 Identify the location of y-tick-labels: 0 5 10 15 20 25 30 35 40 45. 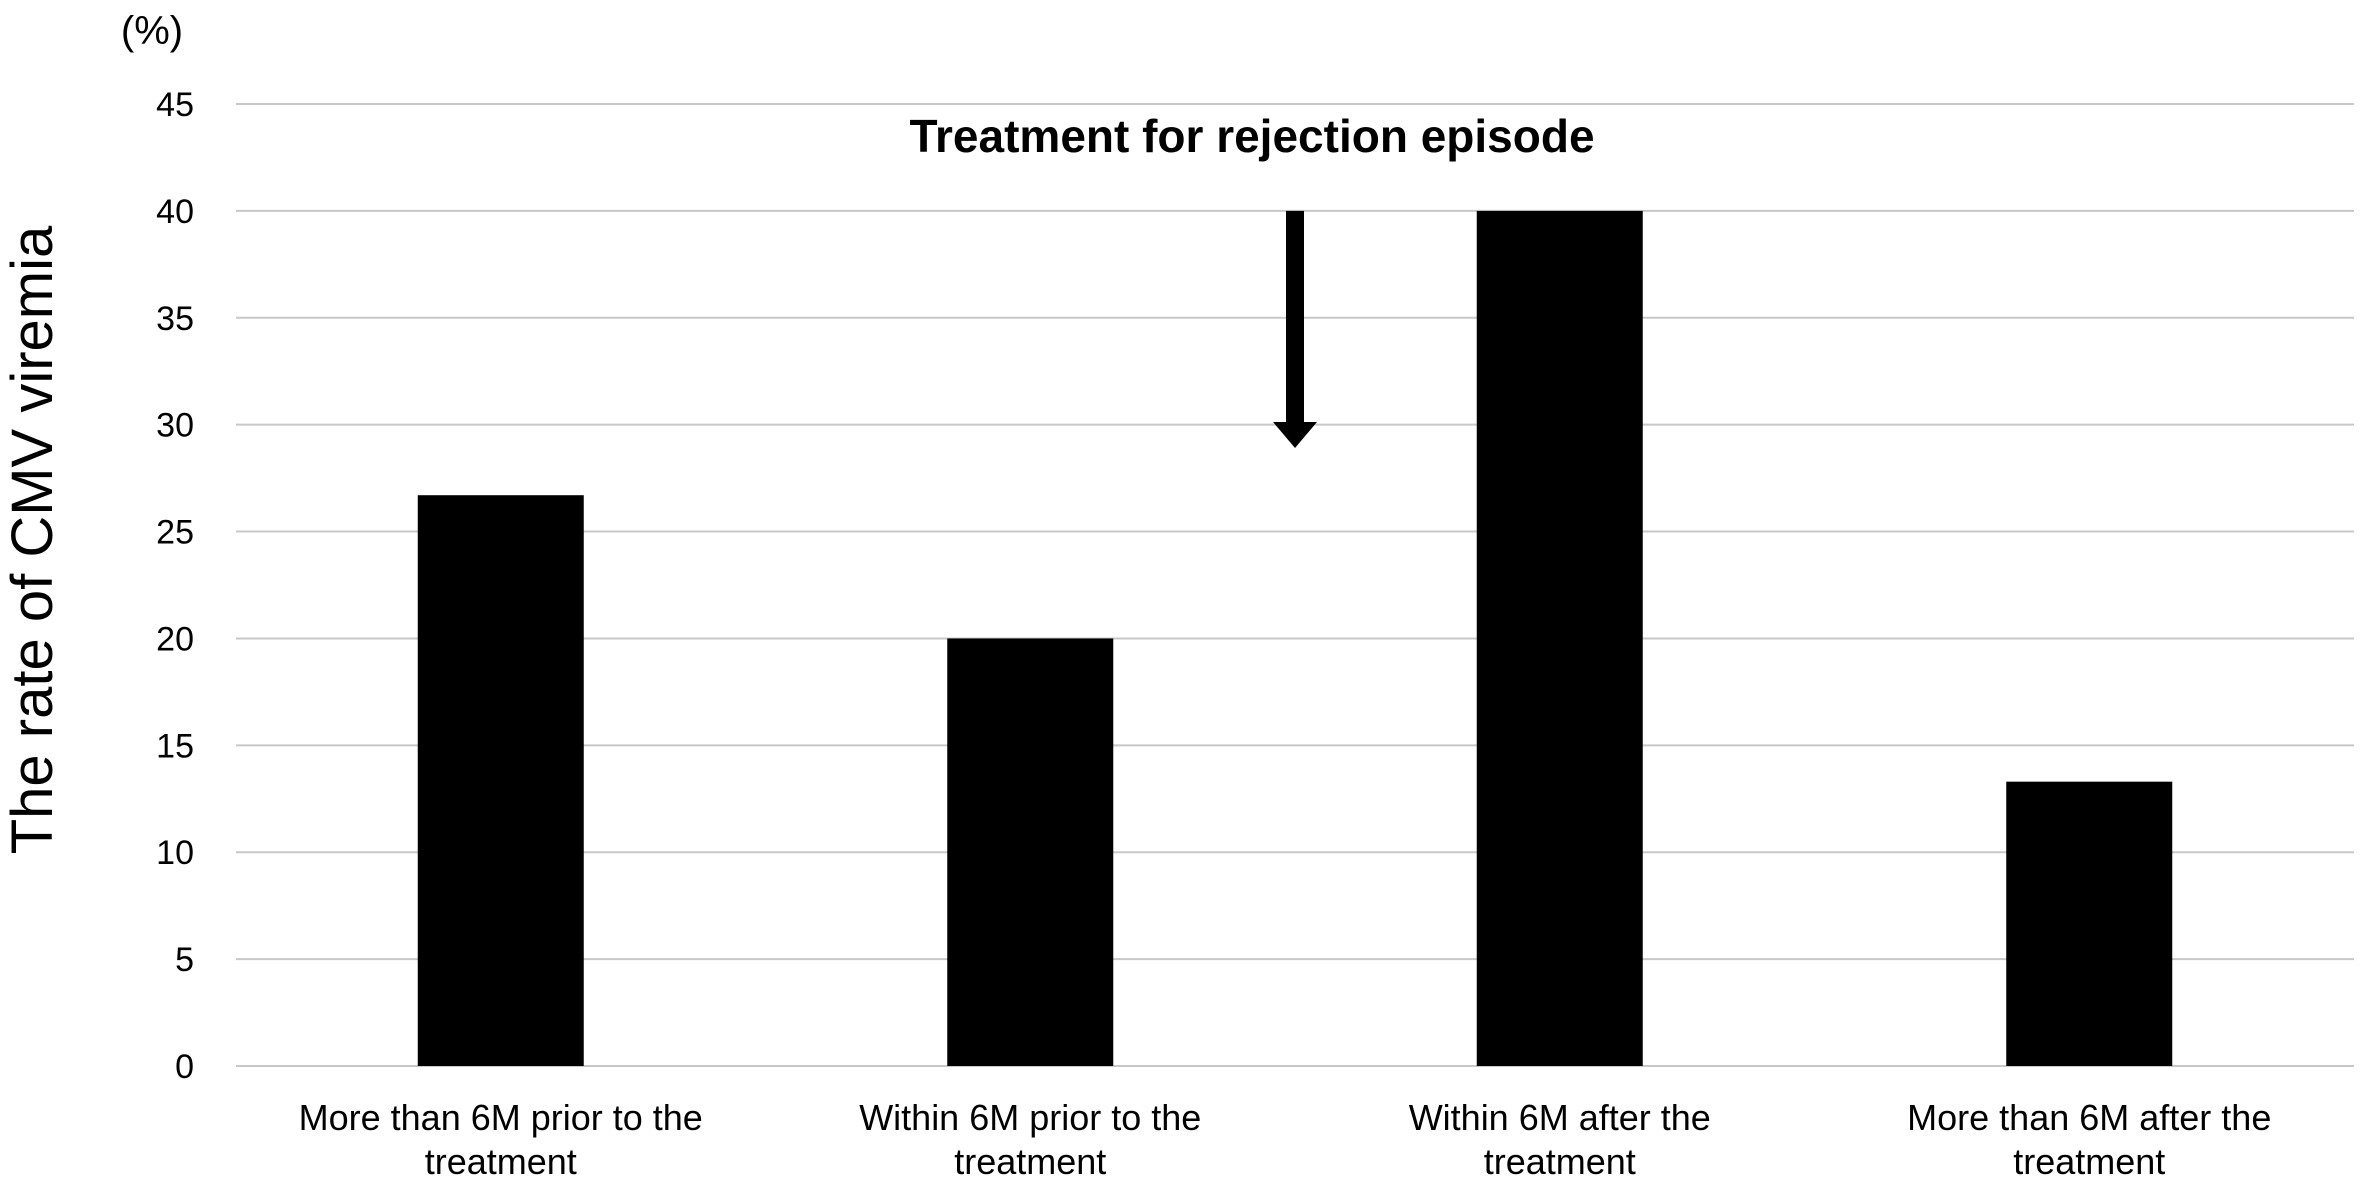
(175, 586).